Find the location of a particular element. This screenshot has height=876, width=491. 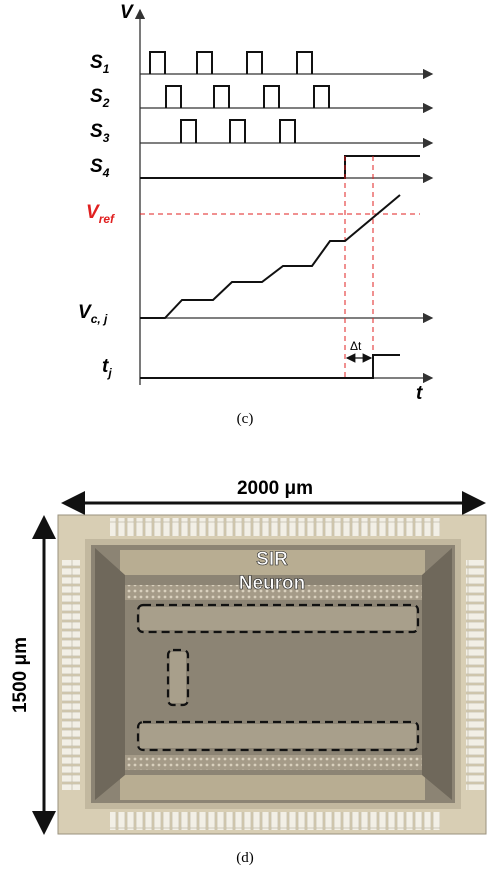

chip-label: SIR is located at coordinates (272, 559).